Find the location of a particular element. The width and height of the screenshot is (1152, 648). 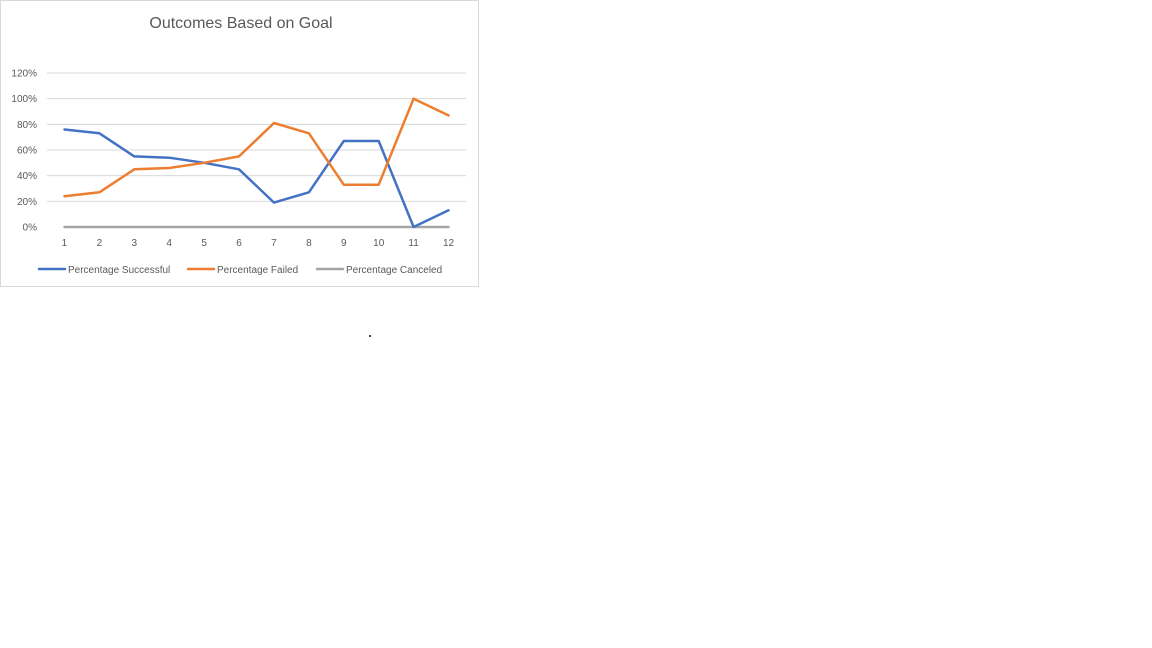

x-tick-label: 4 is located at coordinates (169, 243).